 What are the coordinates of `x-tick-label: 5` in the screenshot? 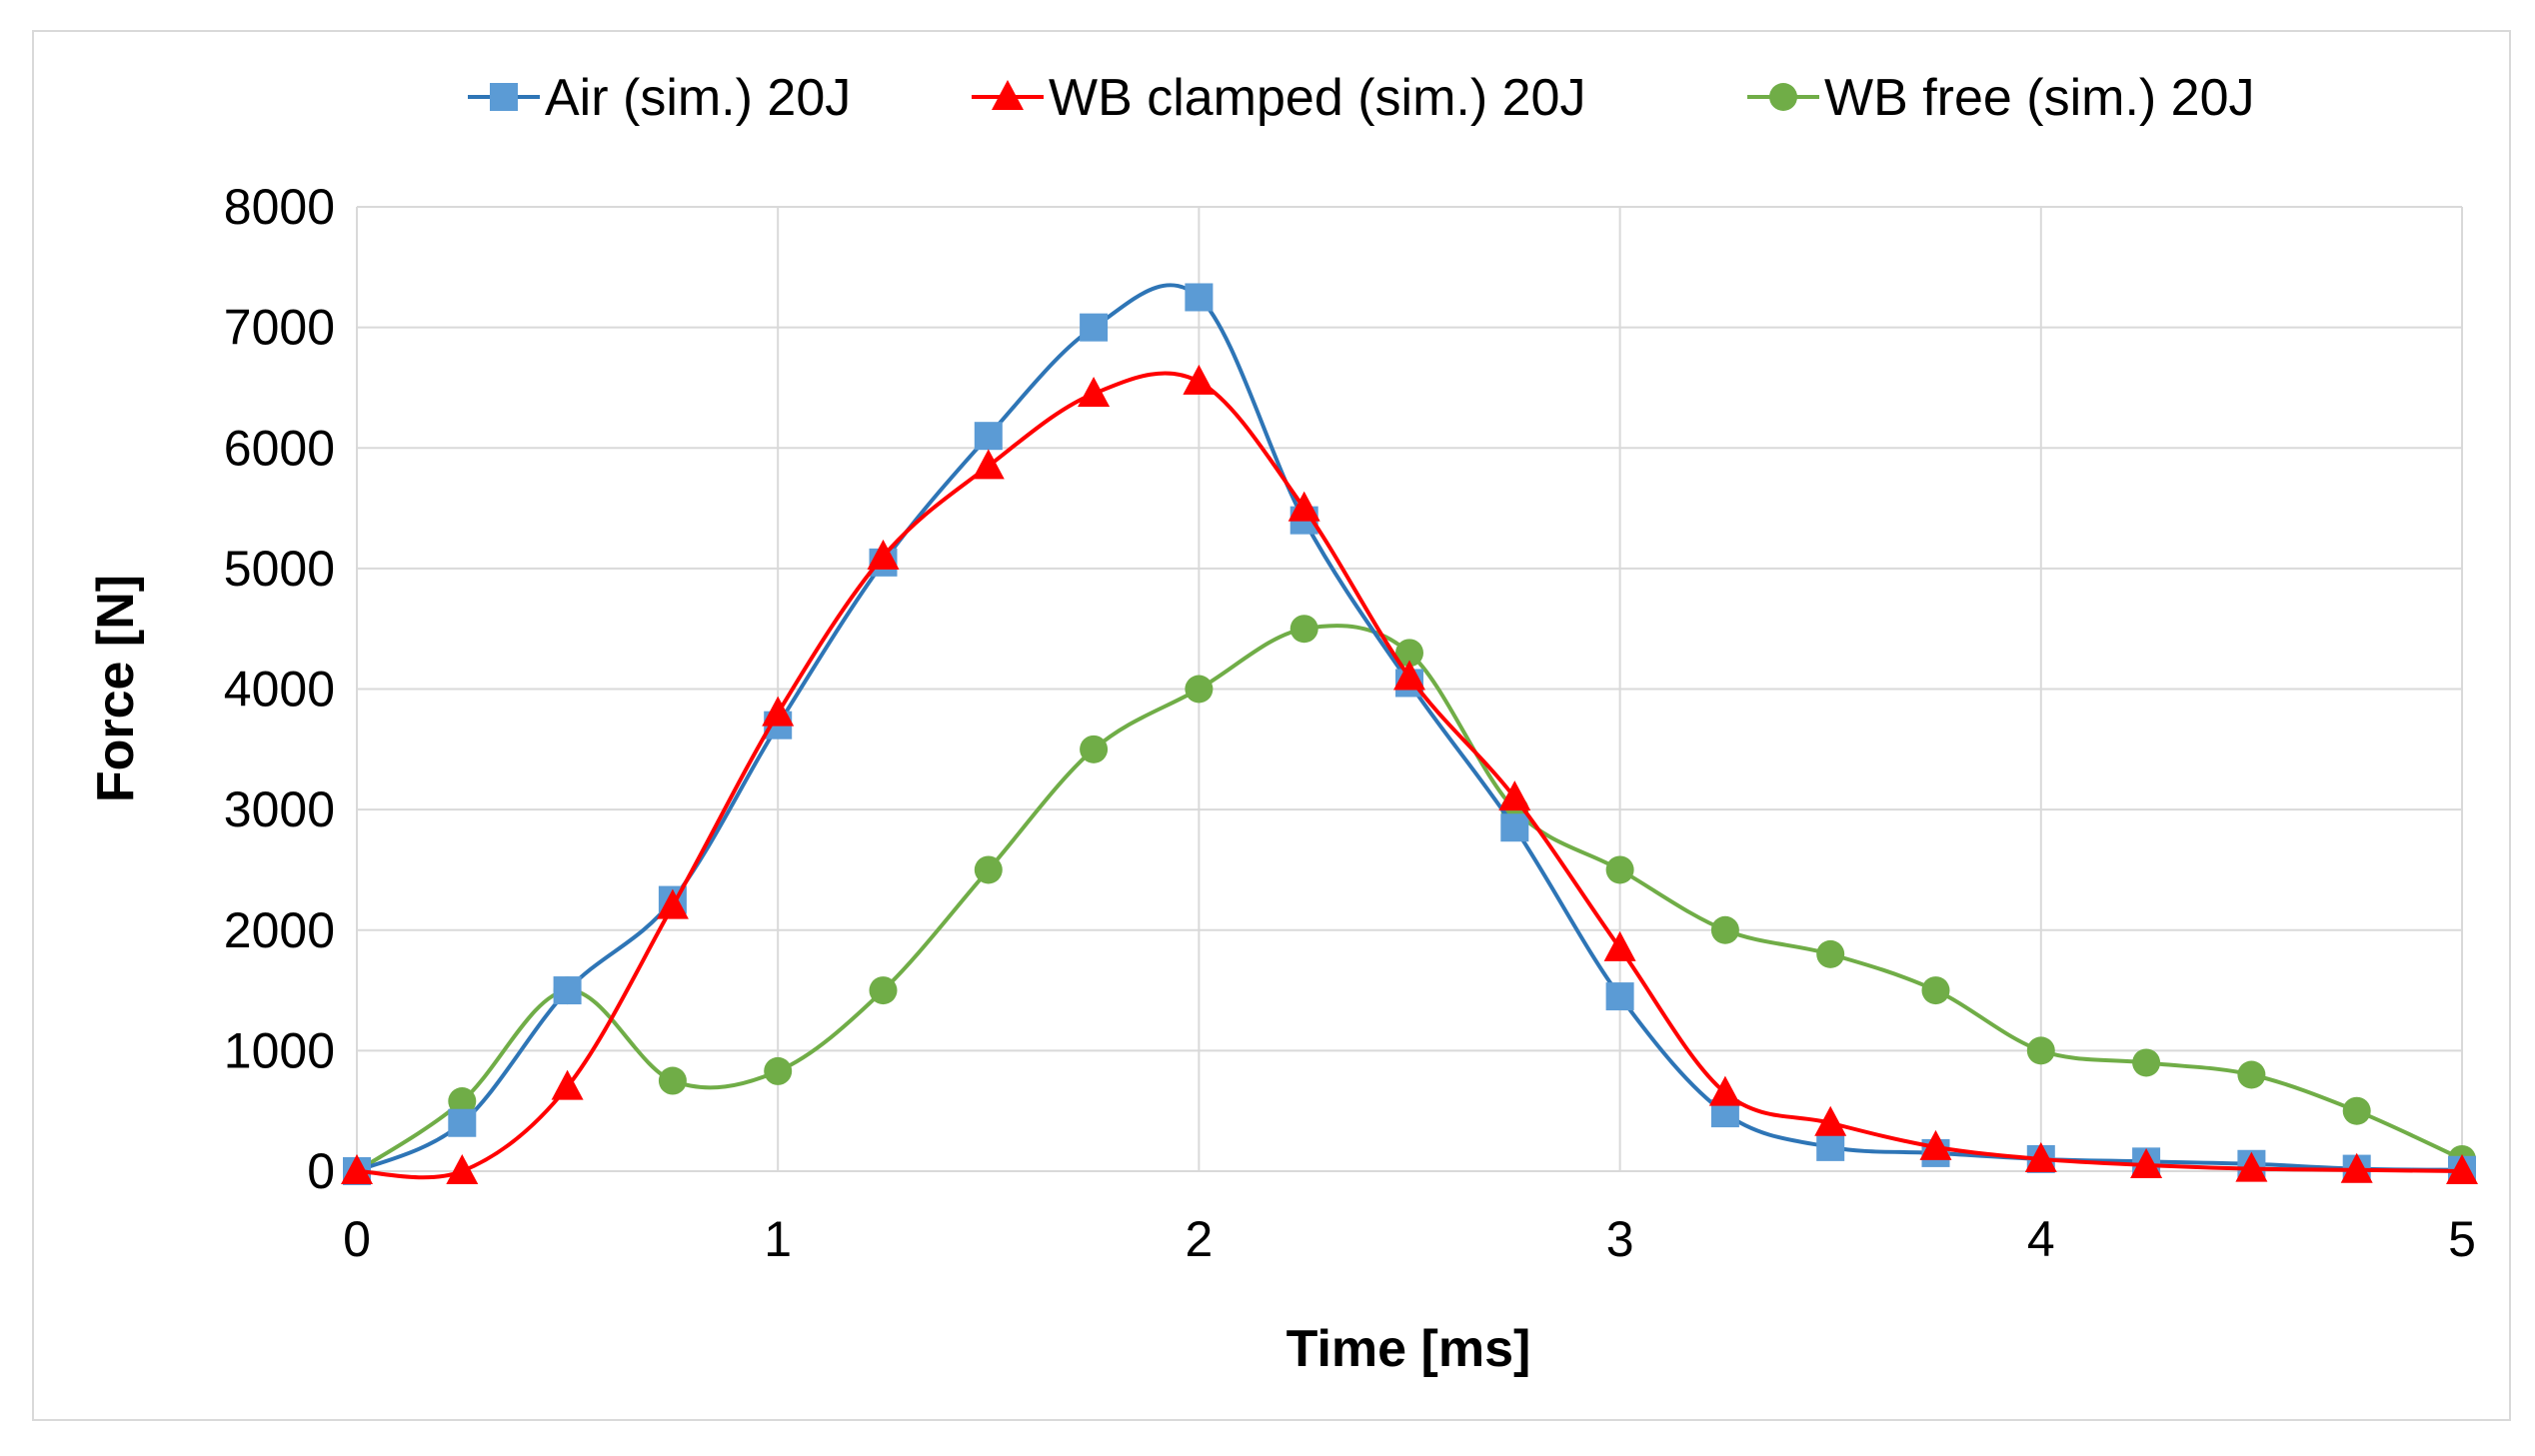 It's located at (2462, 1239).